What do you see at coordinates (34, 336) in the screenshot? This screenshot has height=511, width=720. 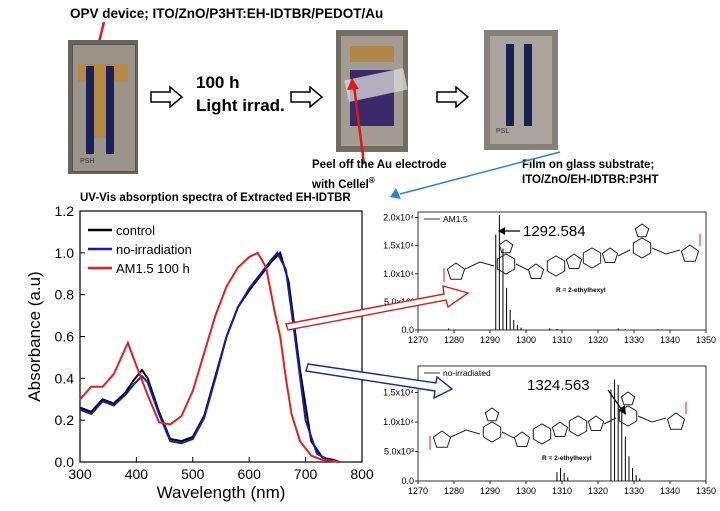 I see `uvvis-ylabel: Absorbance (a.u)` at bounding box center [34, 336].